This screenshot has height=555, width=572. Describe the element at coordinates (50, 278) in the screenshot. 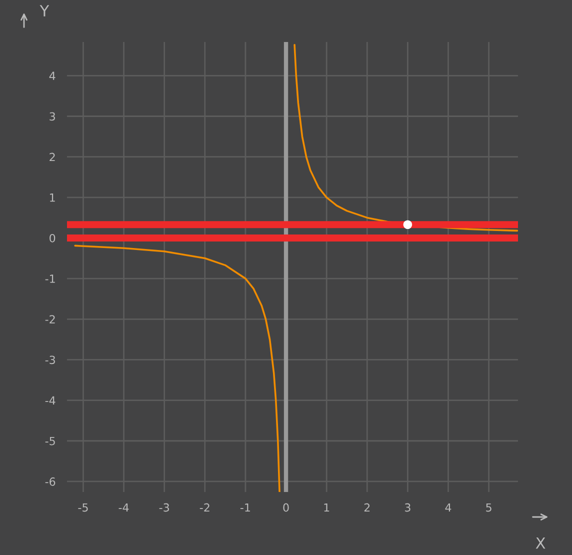

I see `y-tick-label: -1` at that location.